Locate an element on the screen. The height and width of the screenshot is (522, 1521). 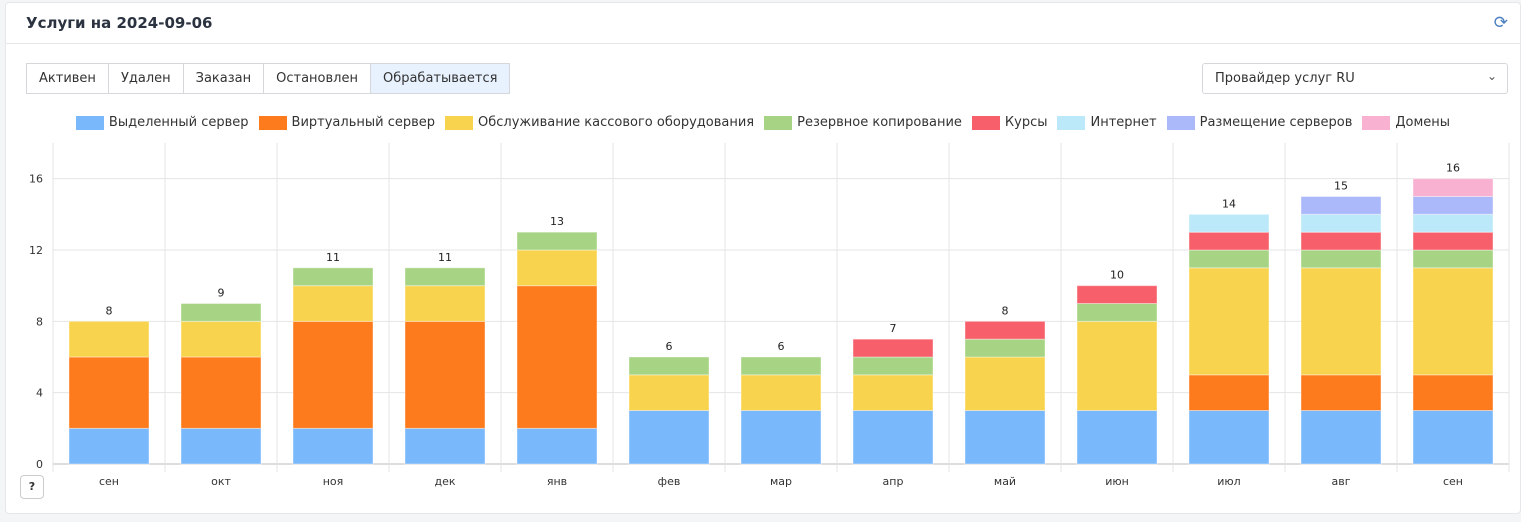
y-tick-label: 16 is located at coordinates (36, 179).